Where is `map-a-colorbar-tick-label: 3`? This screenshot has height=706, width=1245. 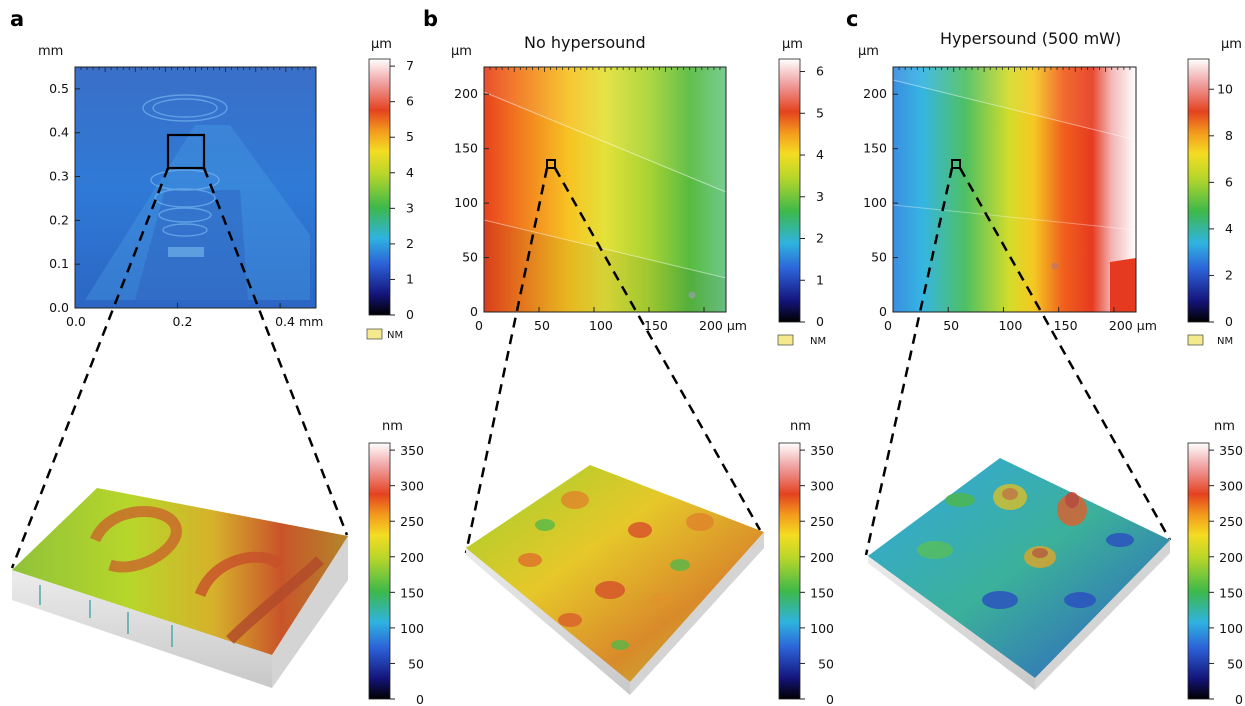 map-a-colorbar-tick-label: 3 is located at coordinates (410, 207).